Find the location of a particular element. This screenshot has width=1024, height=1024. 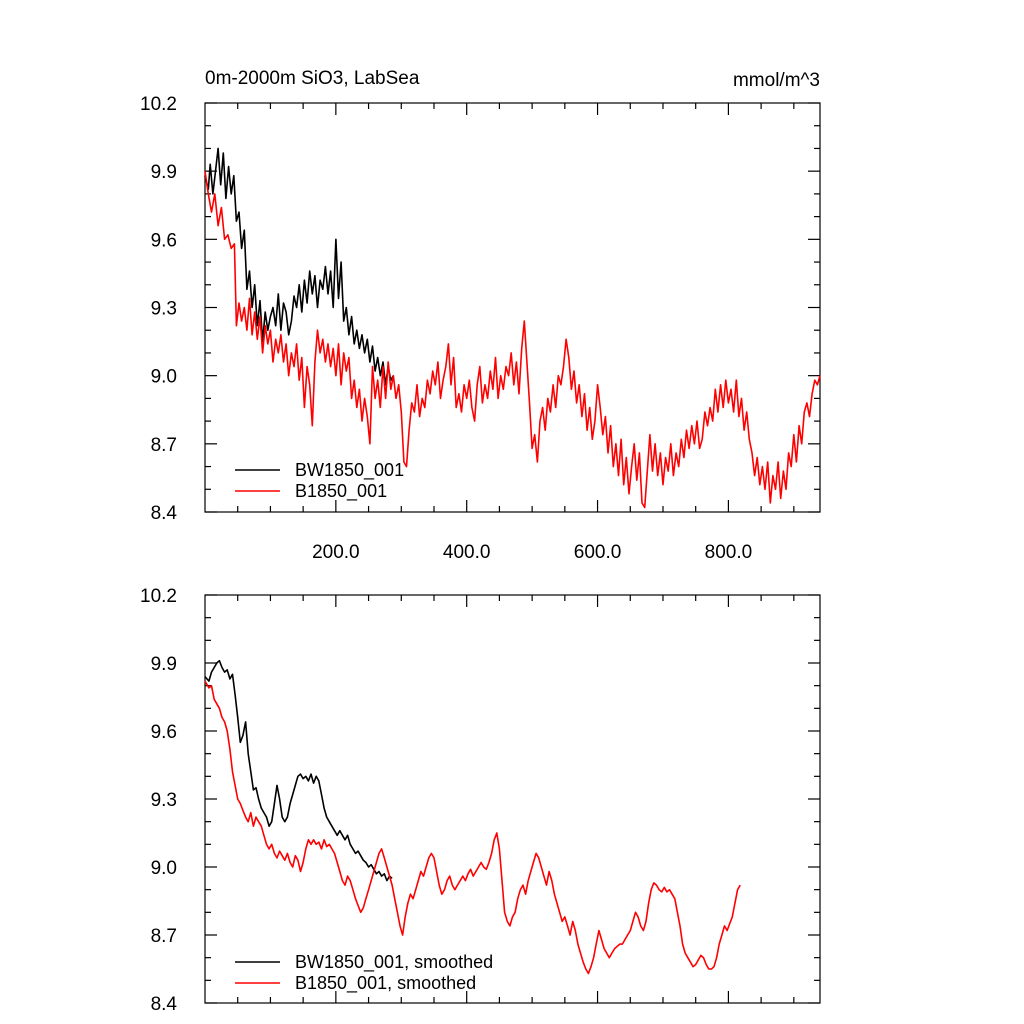

bottom-legend: BW1850_001, smoothed B1850_001, smoothed is located at coordinates (364, 973).